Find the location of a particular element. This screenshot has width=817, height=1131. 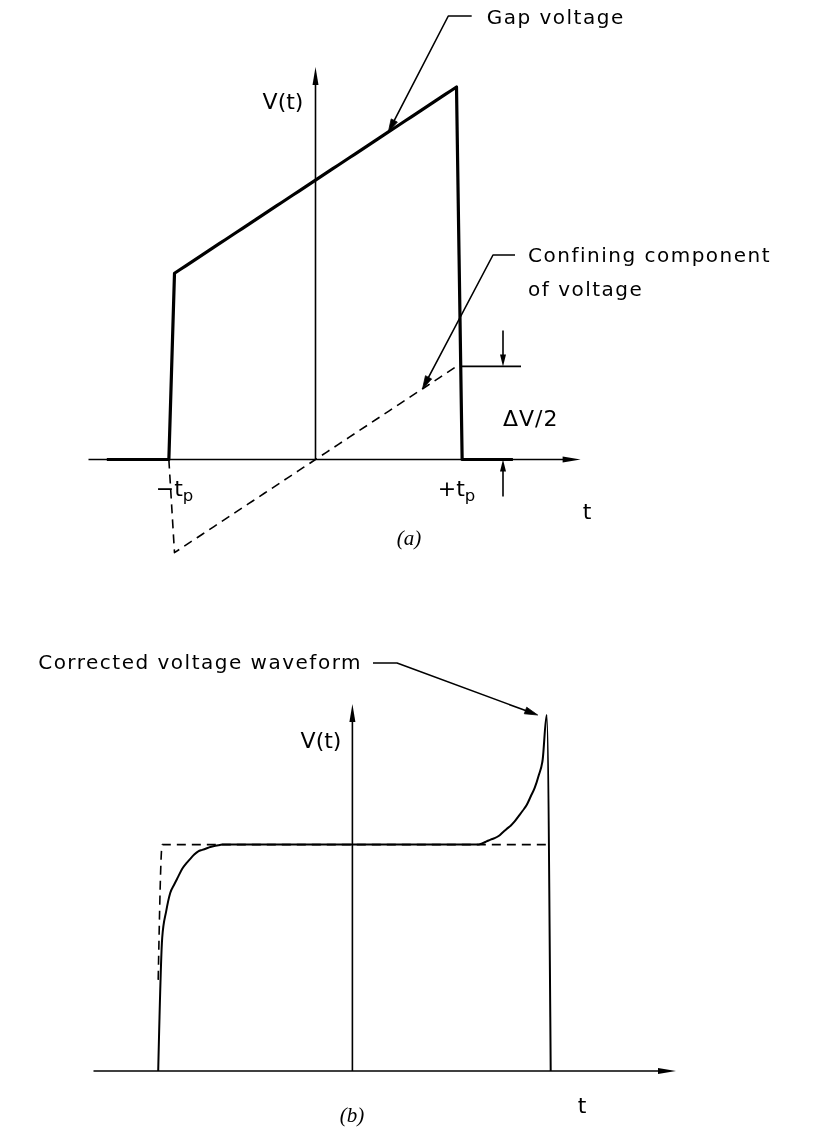

x-tick-label: +t$_{p}$ is located at coordinates (456, 490).